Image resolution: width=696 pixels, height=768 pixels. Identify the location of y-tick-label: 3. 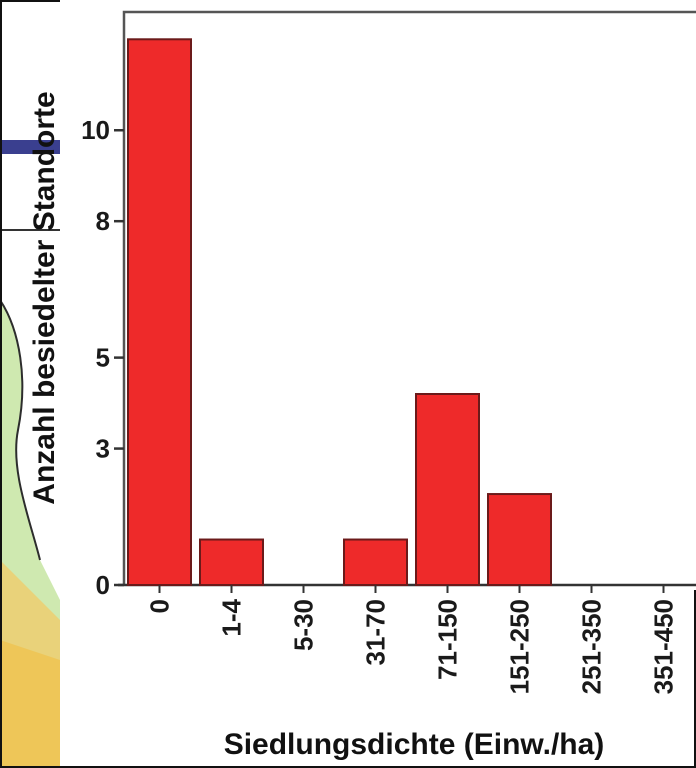
(103, 449).